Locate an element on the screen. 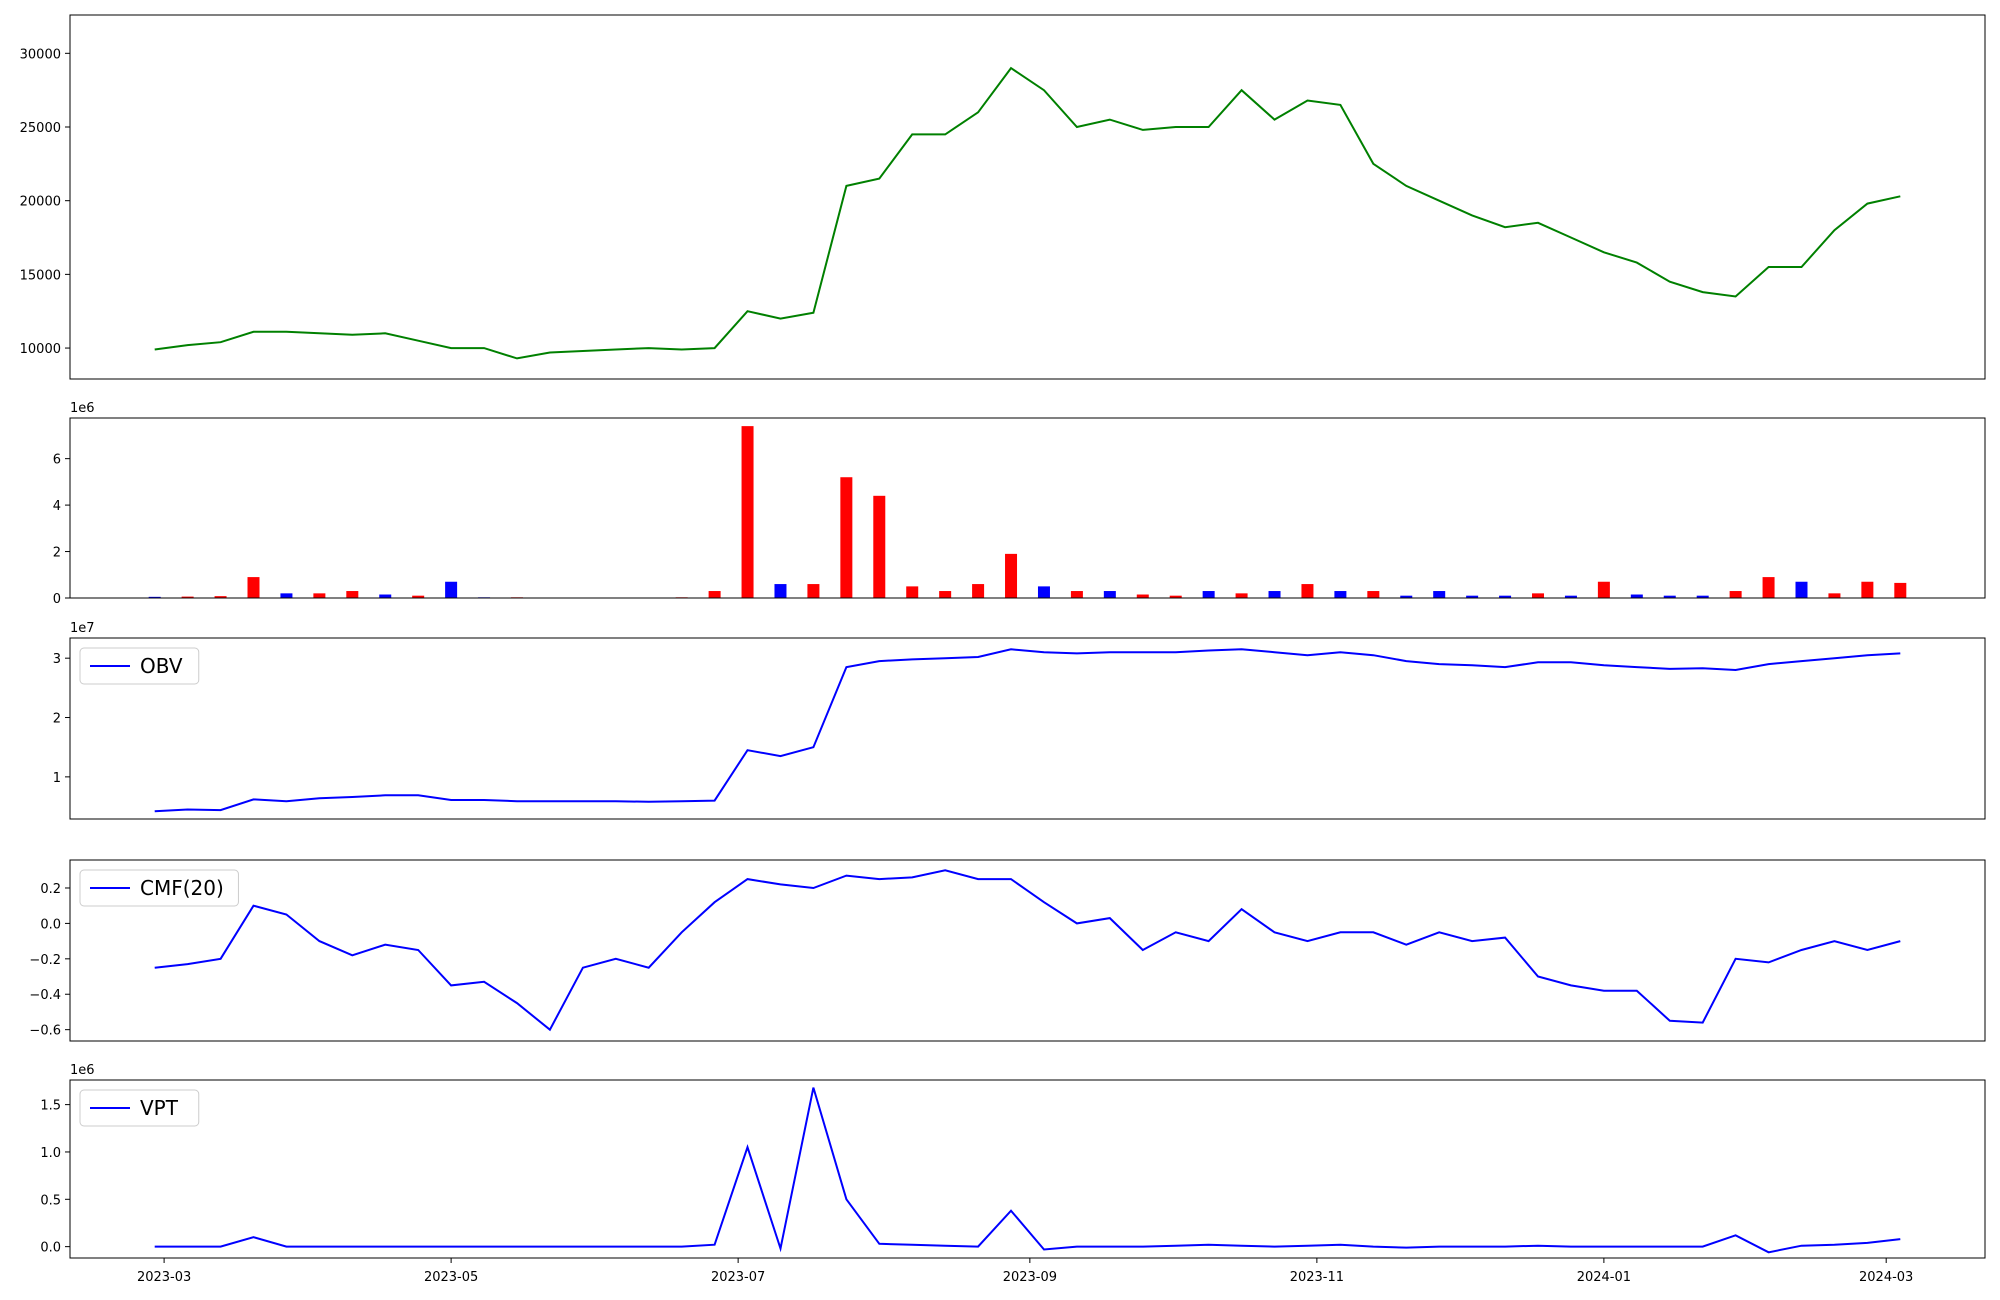  y-tick-label: 15000 is located at coordinates (40, 275).